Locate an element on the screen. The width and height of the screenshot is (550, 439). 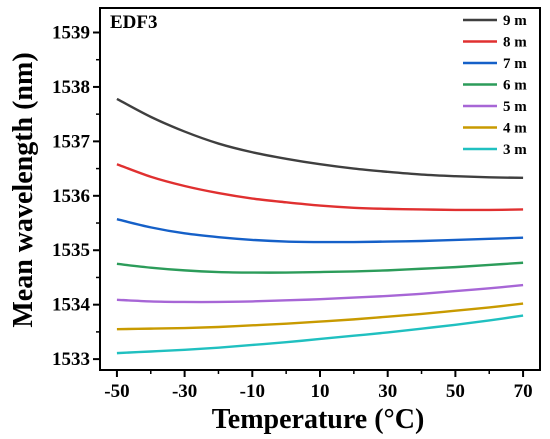
y-tick-label: 1536 is located at coordinates (71, 196).